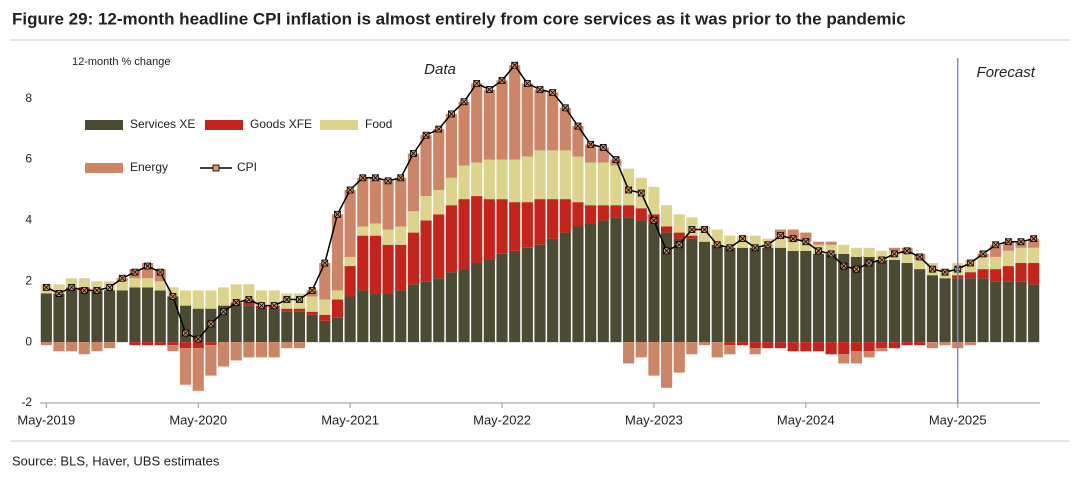  Describe the element at coordinates (247, 167) in the screenshot. I see `legend-label: CPI` at that location.